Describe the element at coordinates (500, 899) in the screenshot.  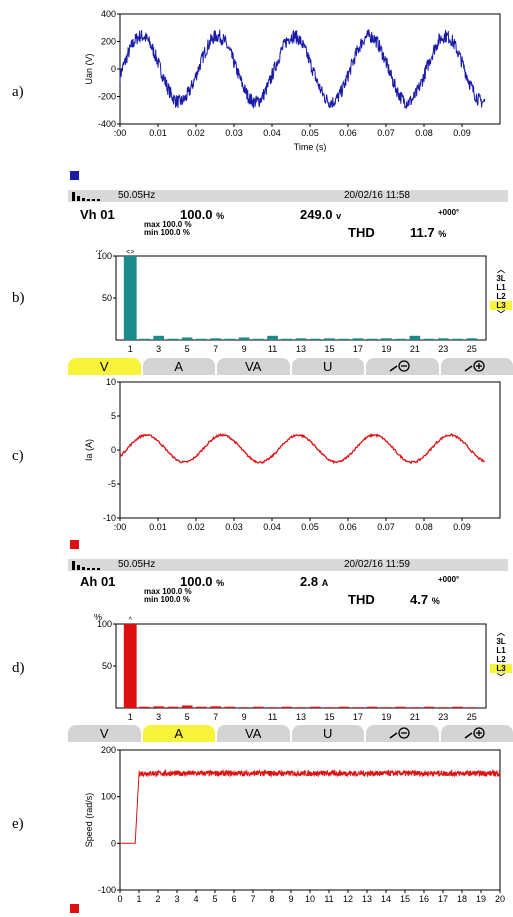
I see `x-tick-label: 20` at that location.